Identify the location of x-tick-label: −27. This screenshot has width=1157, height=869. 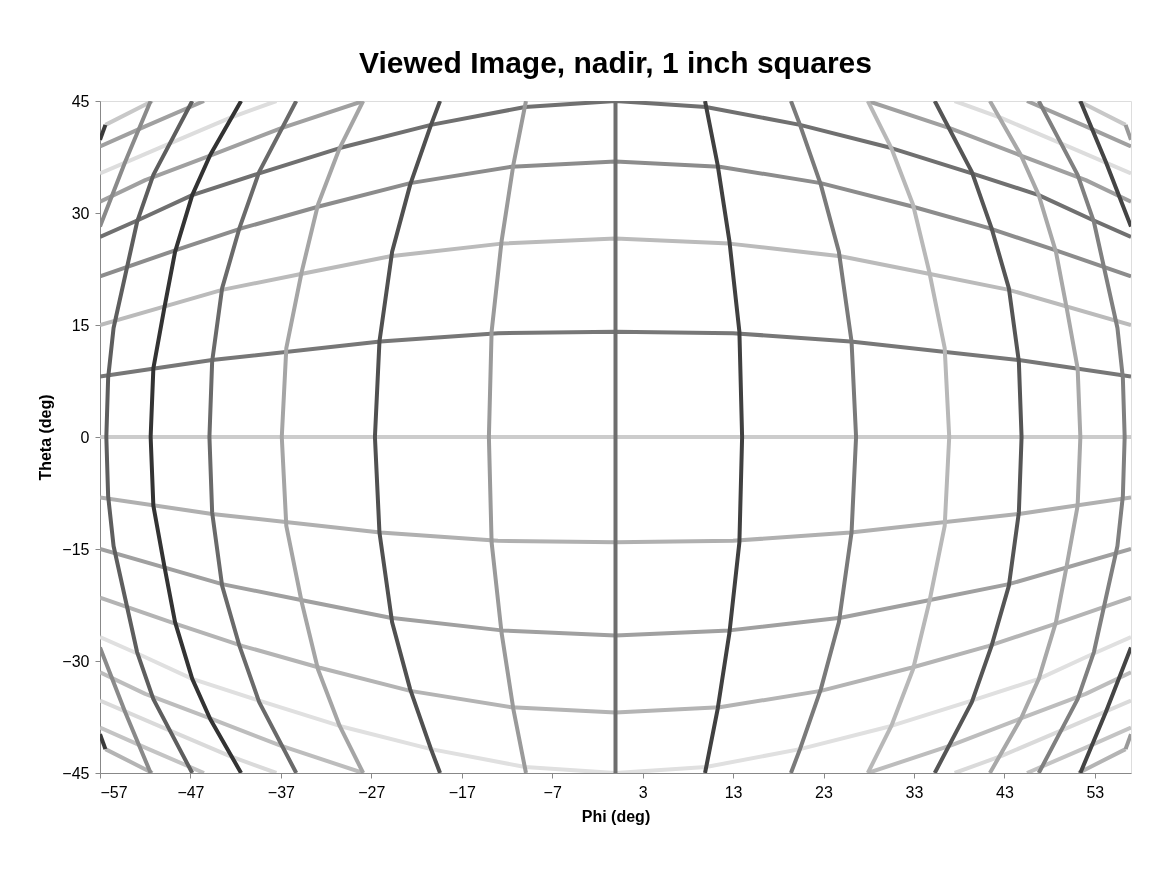
(372, 792).